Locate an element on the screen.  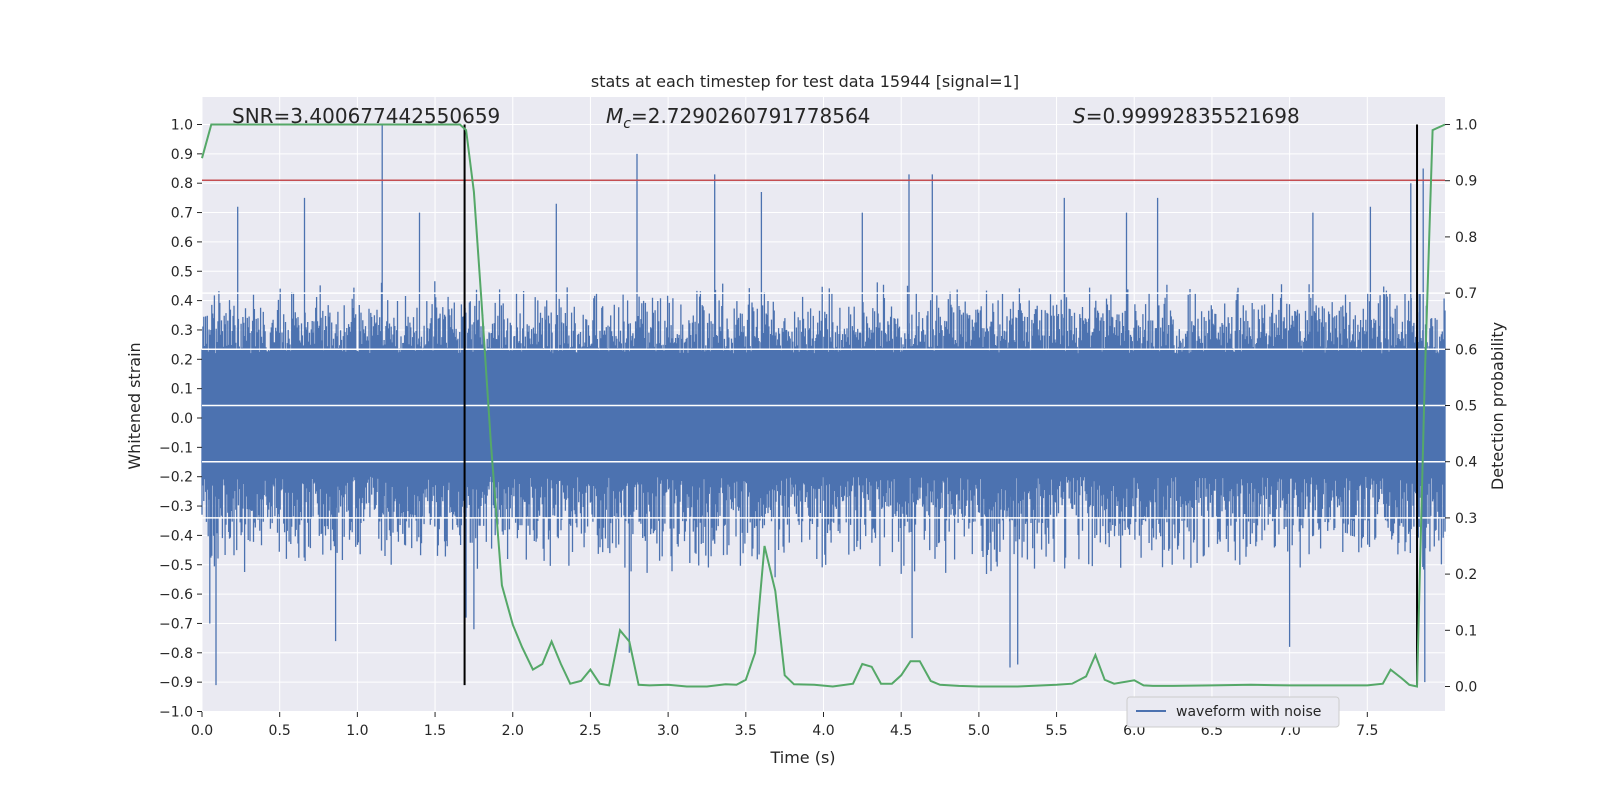
y-tick-label: 0.7 is located at coordinates (182, 214).